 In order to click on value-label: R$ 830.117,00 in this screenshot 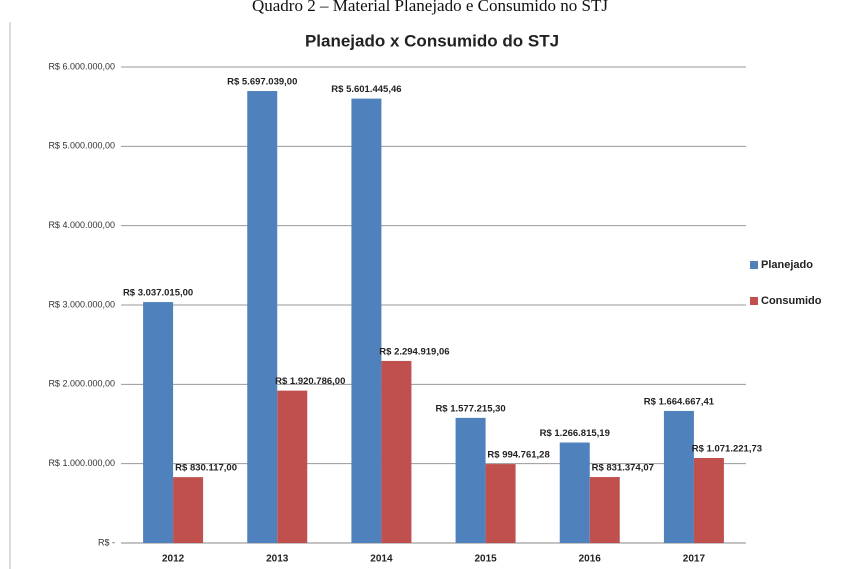, I will do `click(206, 468)`.